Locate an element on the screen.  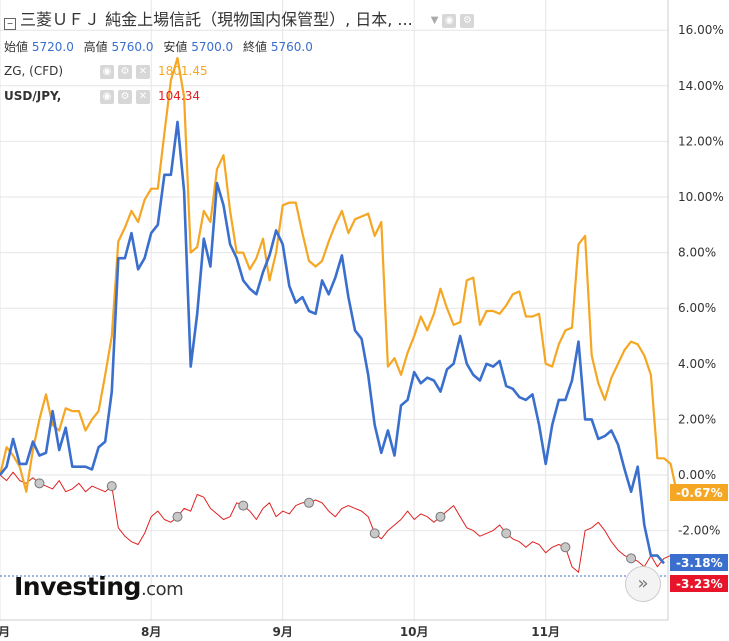
high-label: 高値 is located at coordinates (95, 47).